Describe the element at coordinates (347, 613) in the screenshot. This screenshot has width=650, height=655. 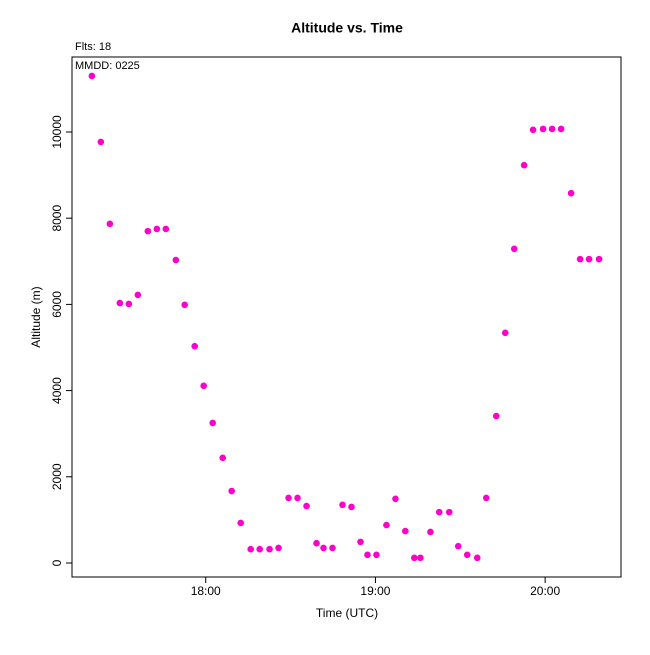
I see `x-axis-label: Time (UTC)` at that location.